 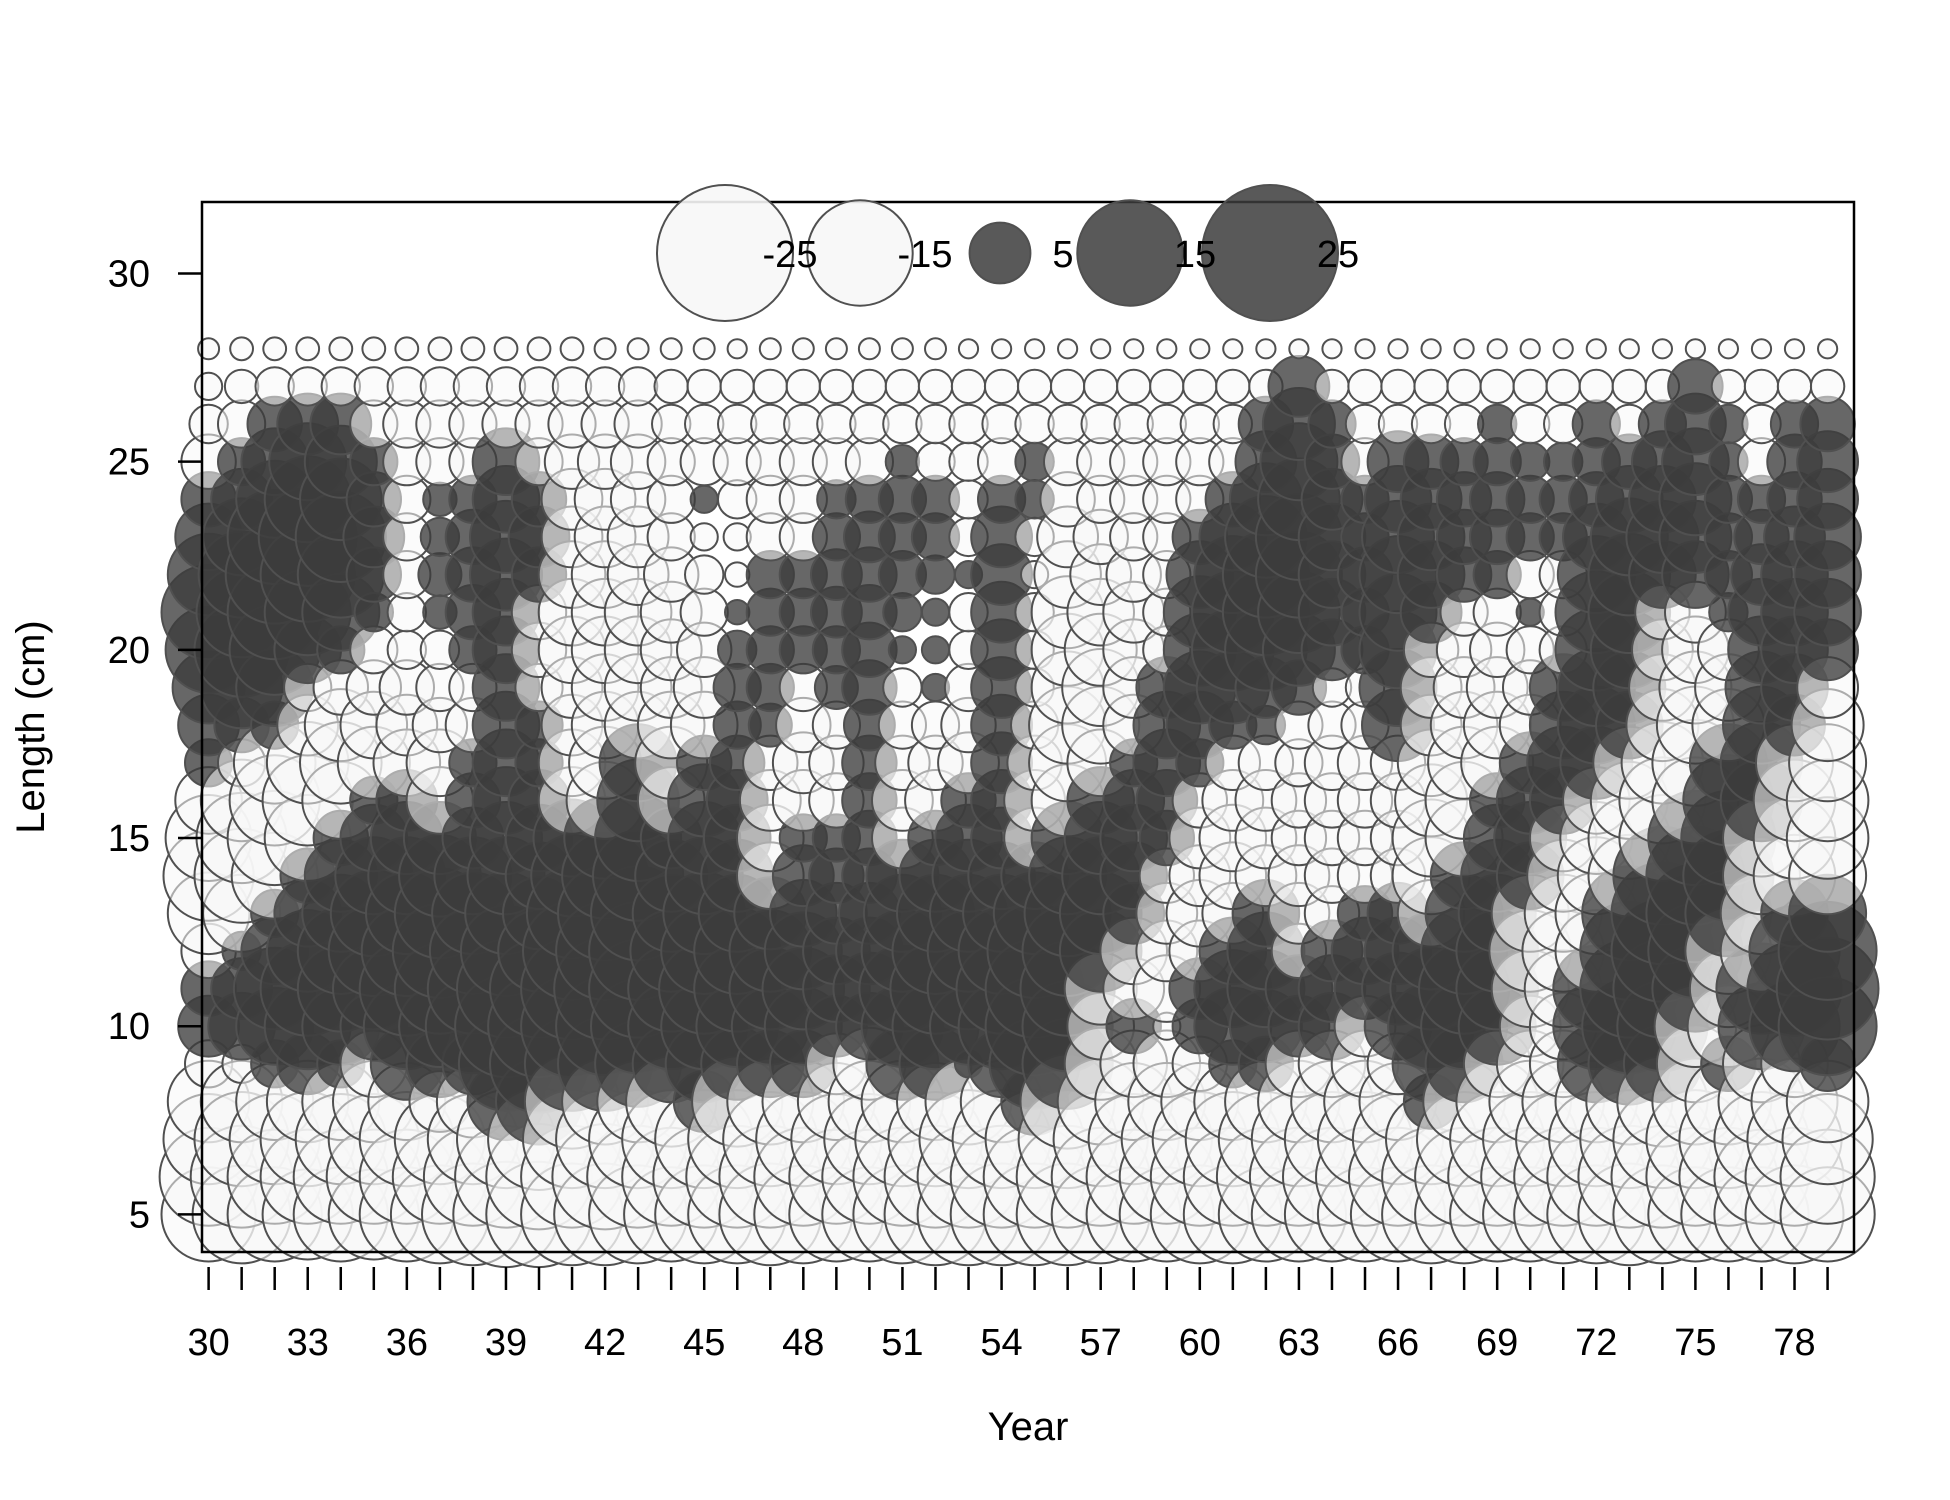 What do you see at coordinates (129, 651) in the screenshot?
I see `y-tick-label: 20` at bounding box center [129, 651].